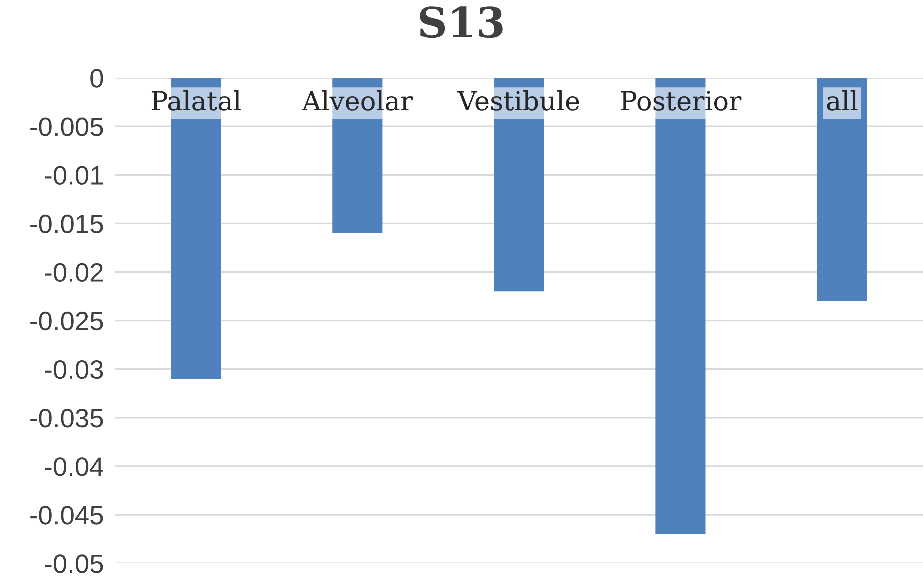 This screenshot has height=578, width=923. What do you see at coordinates (74, 175) in the screenshot?
I see `y-tick-label: -0.01` at bounding box center [74, 175].